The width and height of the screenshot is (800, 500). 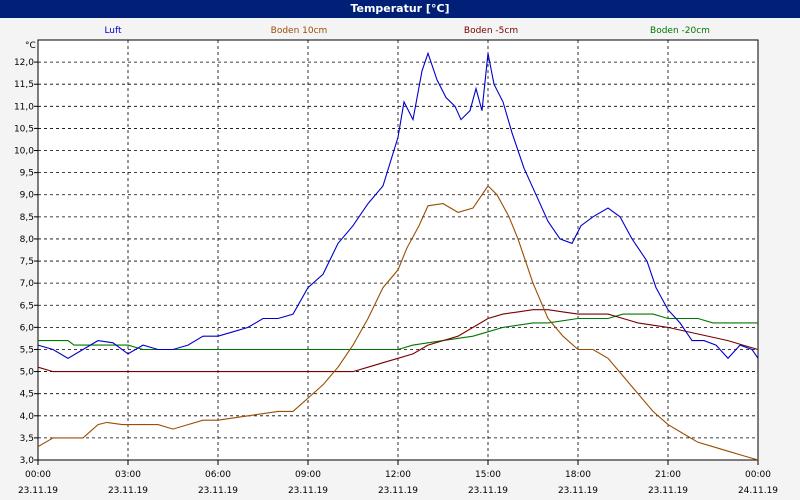 I want to click on x-tick-time-label: 15:00, so click(x=488, y=475).